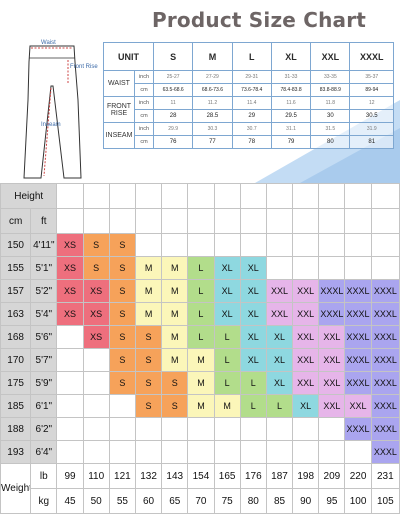  I want to click on value-cm: 76, so click(173, 142).